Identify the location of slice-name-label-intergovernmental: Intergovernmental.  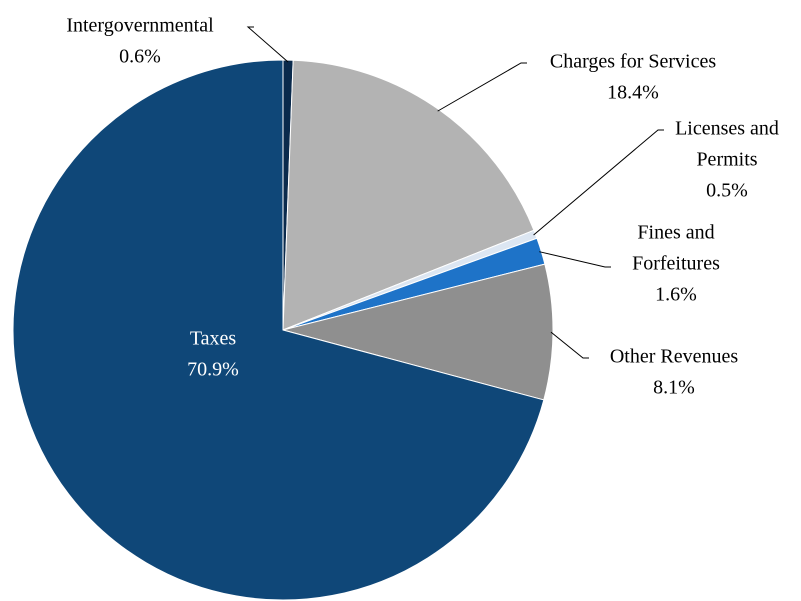
(140, 26).